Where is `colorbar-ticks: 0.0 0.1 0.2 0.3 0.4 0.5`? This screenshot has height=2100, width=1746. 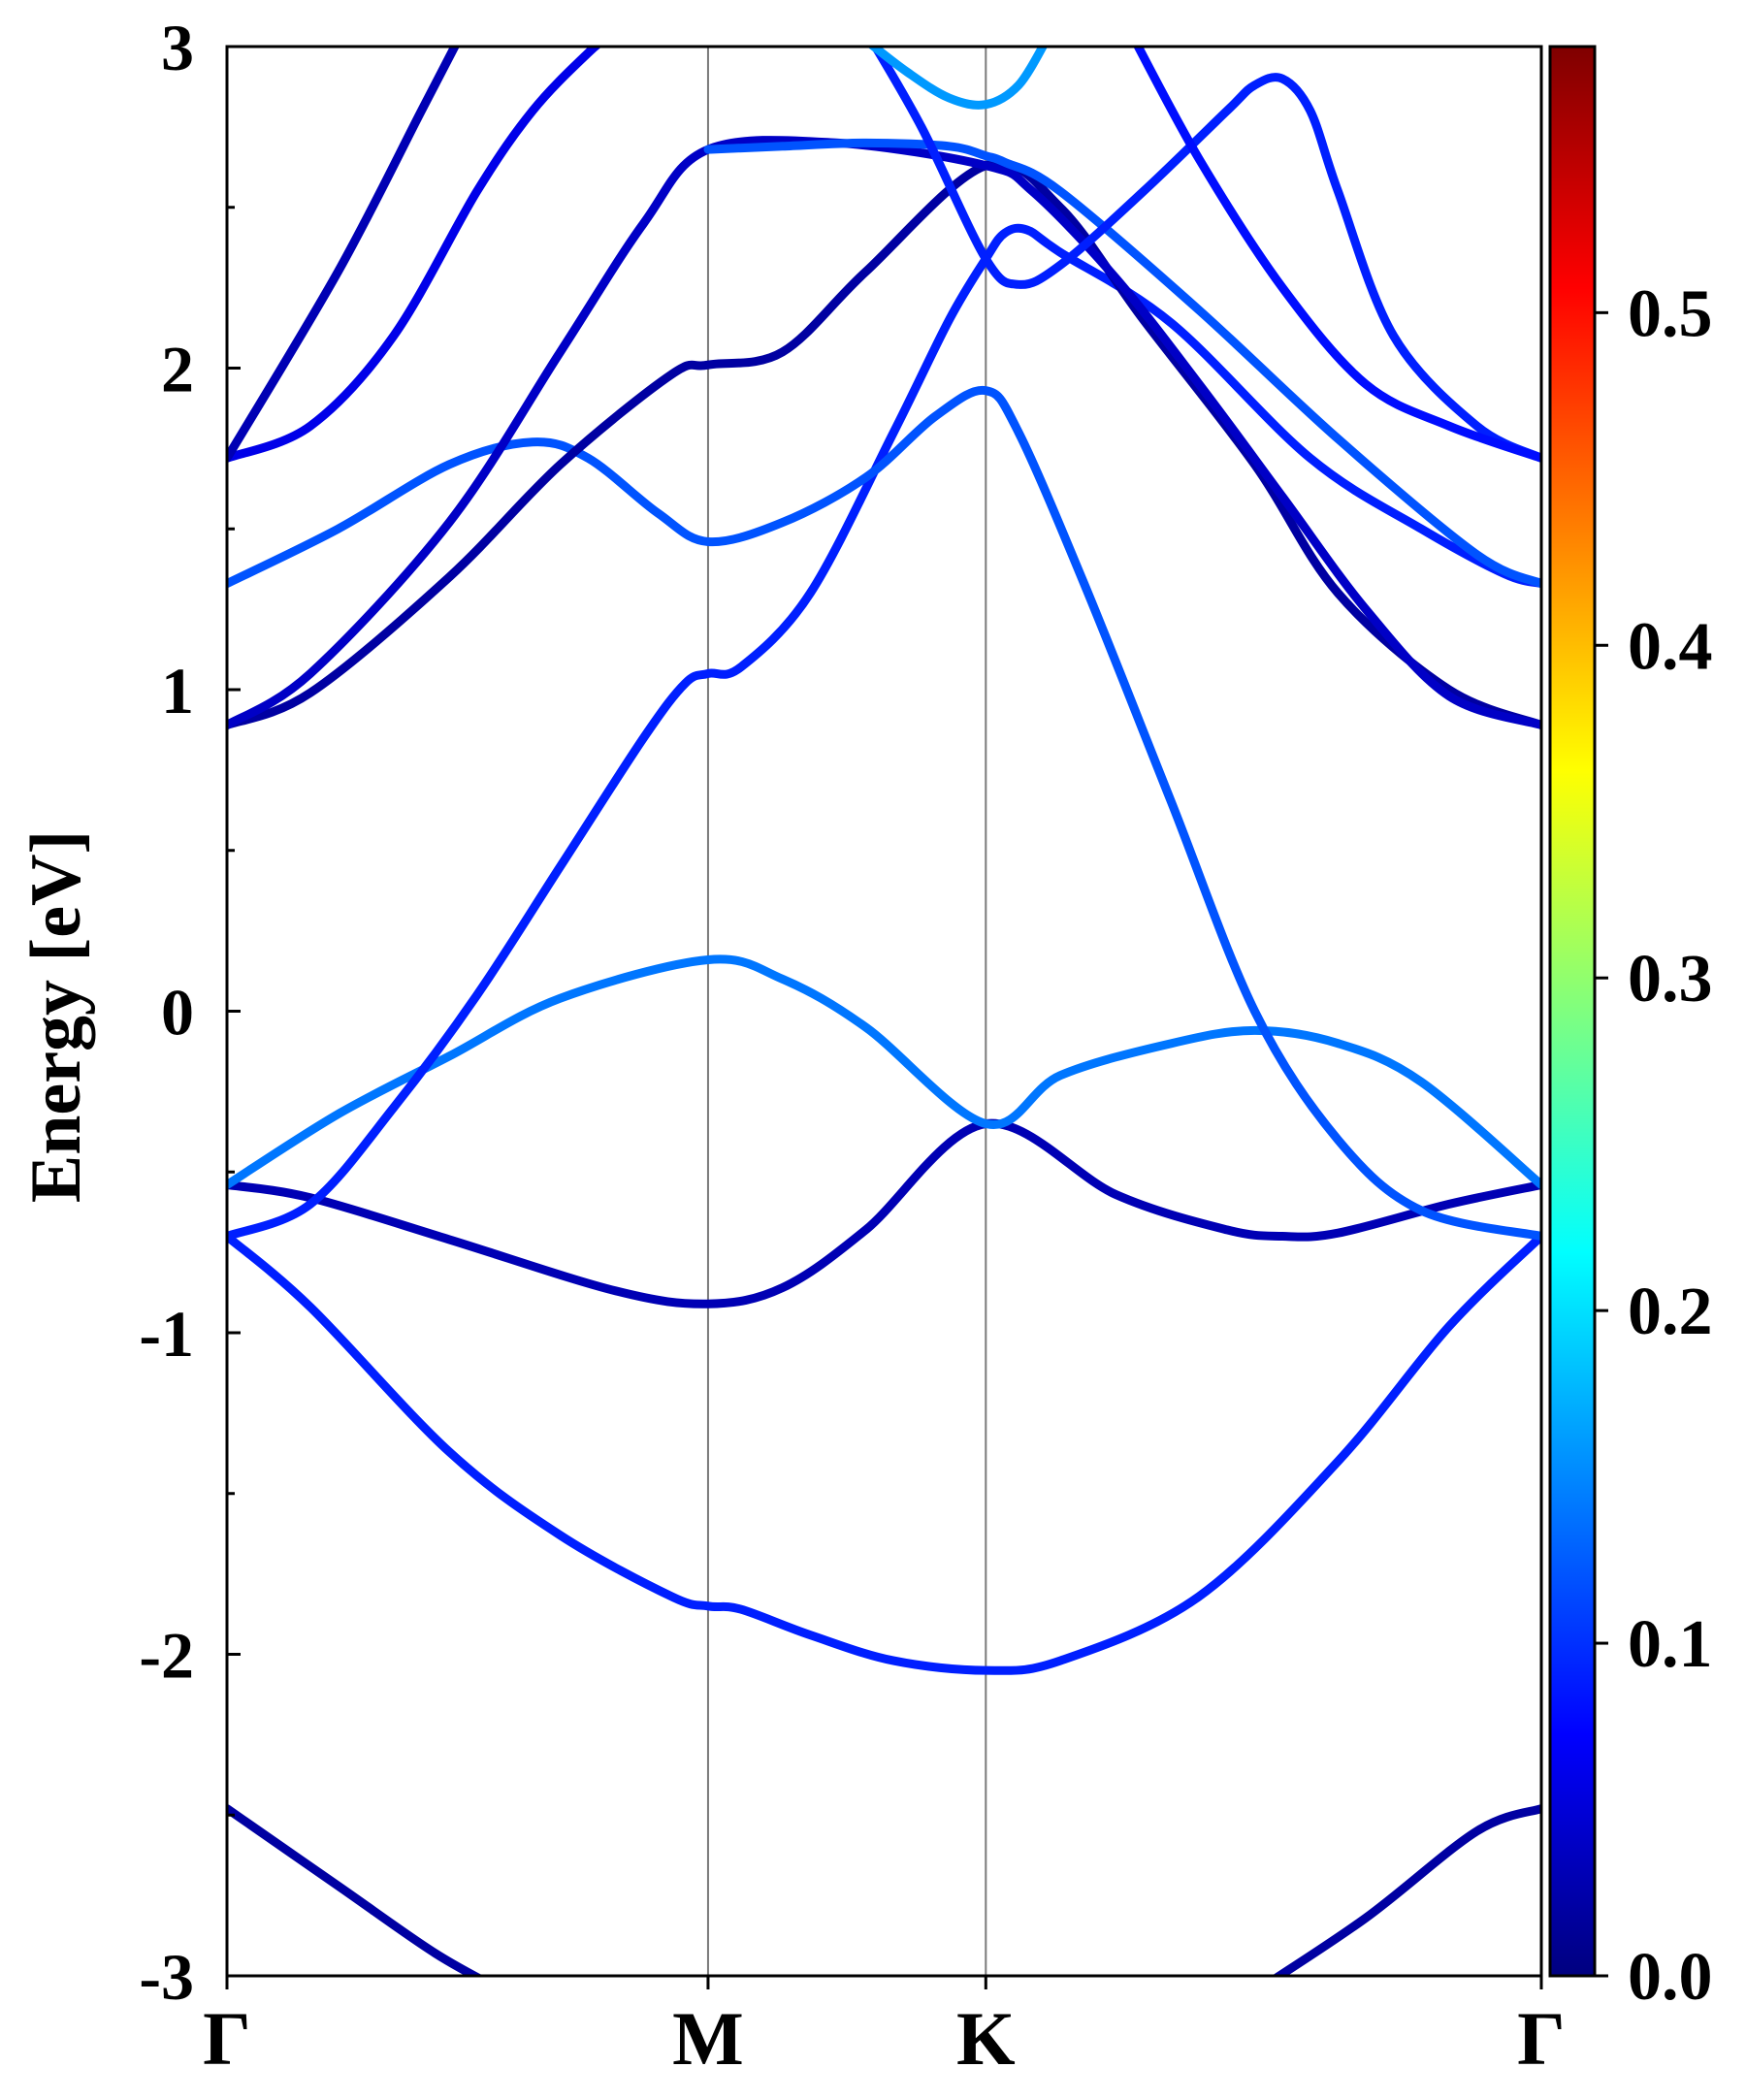
colorbar-ticks: 0.0 0.1 0.2 0.3 0.4 0.5 is located at coordinates (1654, 1145).